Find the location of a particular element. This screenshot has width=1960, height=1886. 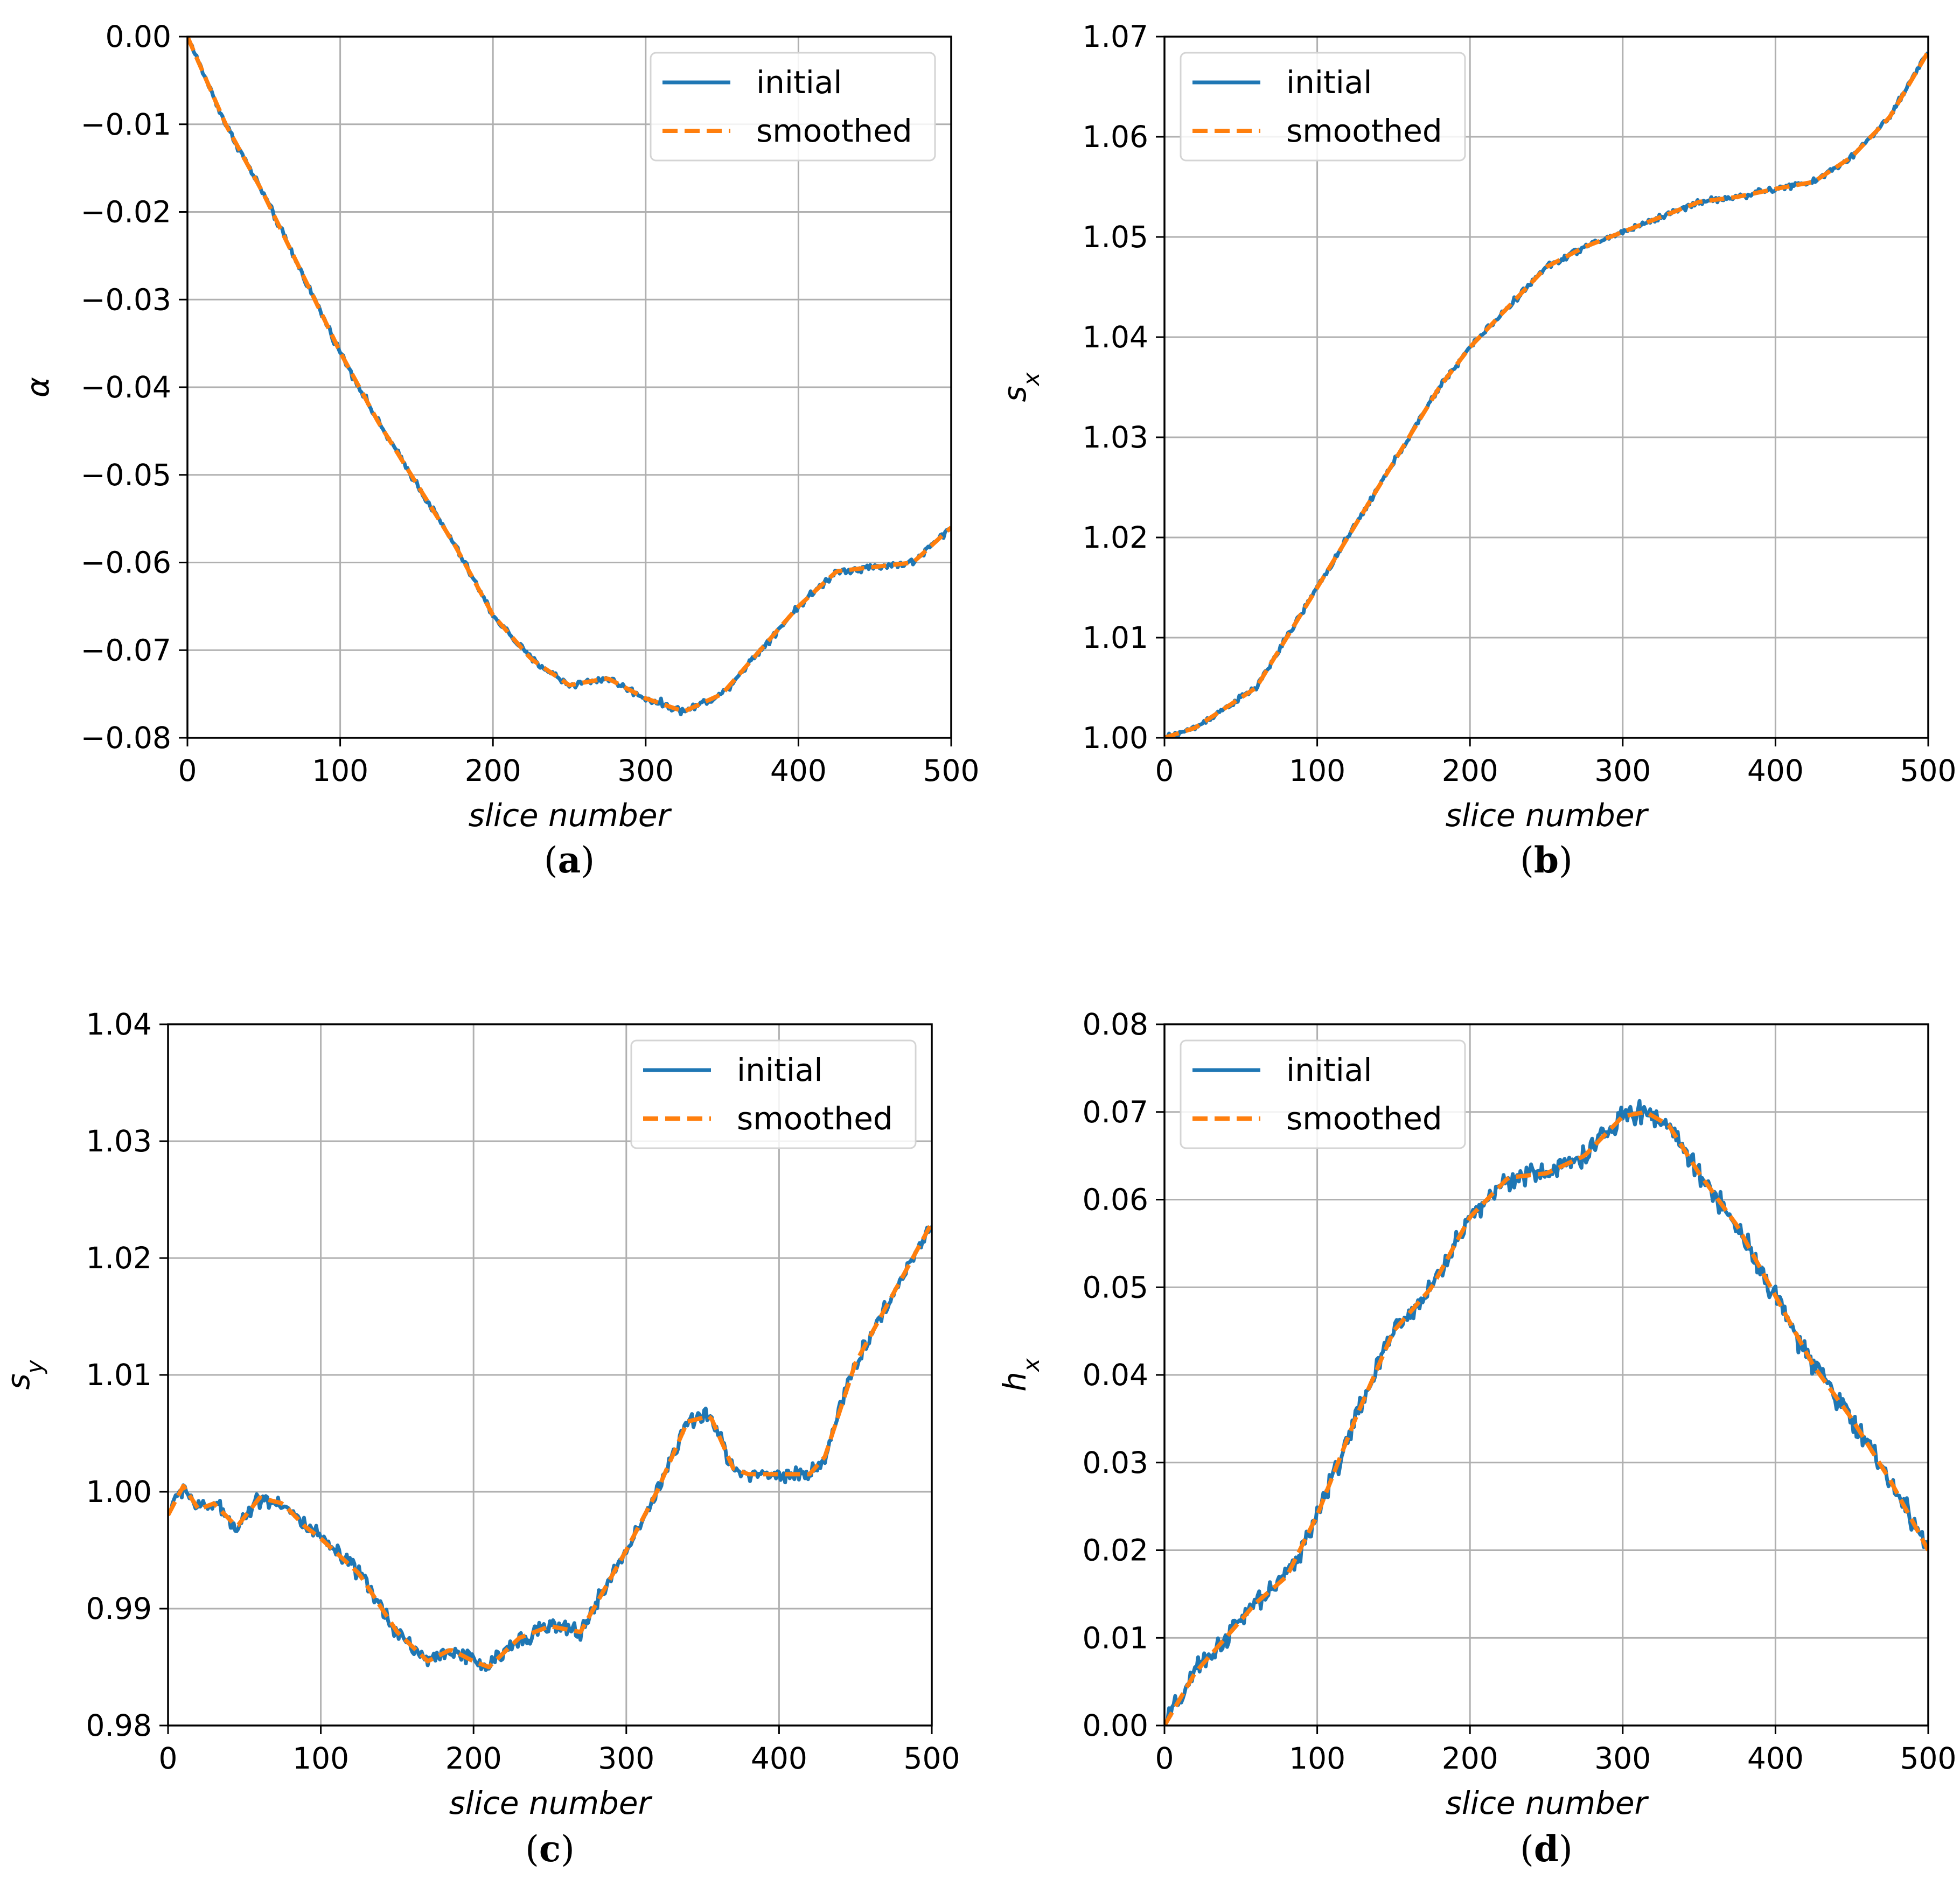

y-tick-label: 0.08 is located at coordinates (1115, 1024).